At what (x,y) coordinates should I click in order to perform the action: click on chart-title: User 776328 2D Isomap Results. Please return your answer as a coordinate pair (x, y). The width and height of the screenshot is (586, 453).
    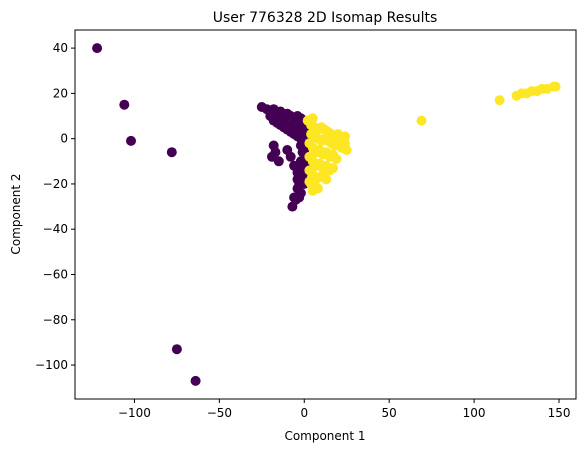
    Looking at the image, I should click on (325, 18).